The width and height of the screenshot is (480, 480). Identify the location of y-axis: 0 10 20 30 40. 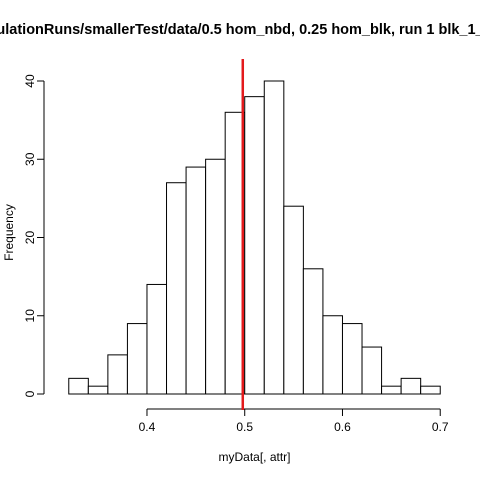
(34, 235).